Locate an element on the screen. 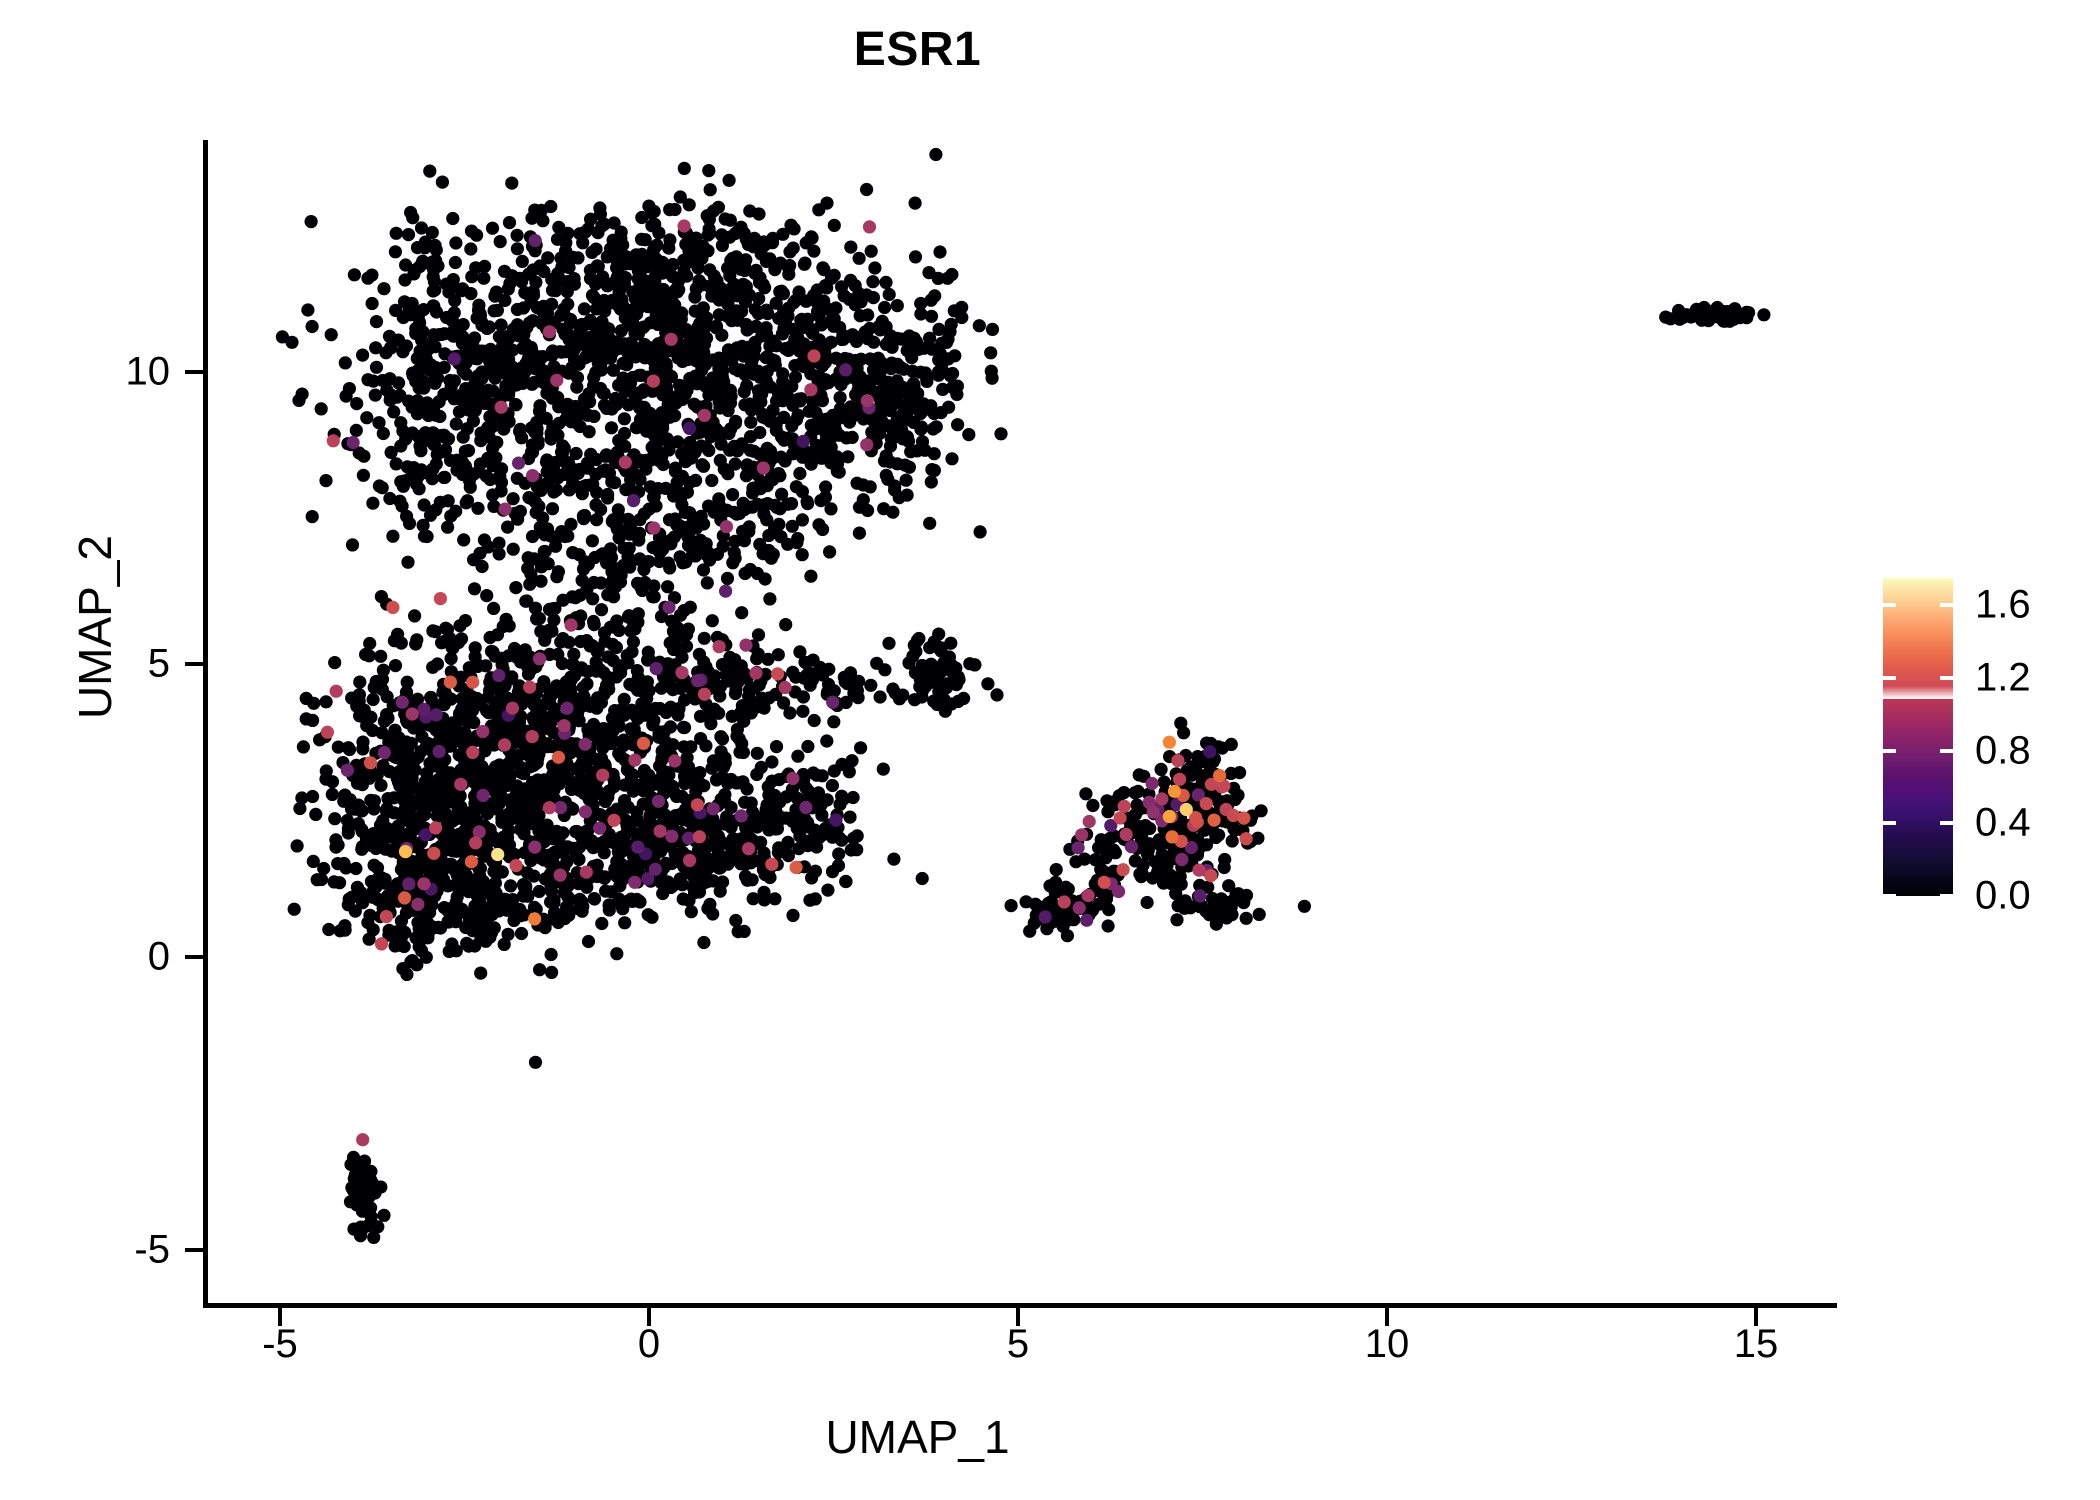 This screenshot has width=2100, height=1500. y-axis-line is located at coordinates (205, 724).